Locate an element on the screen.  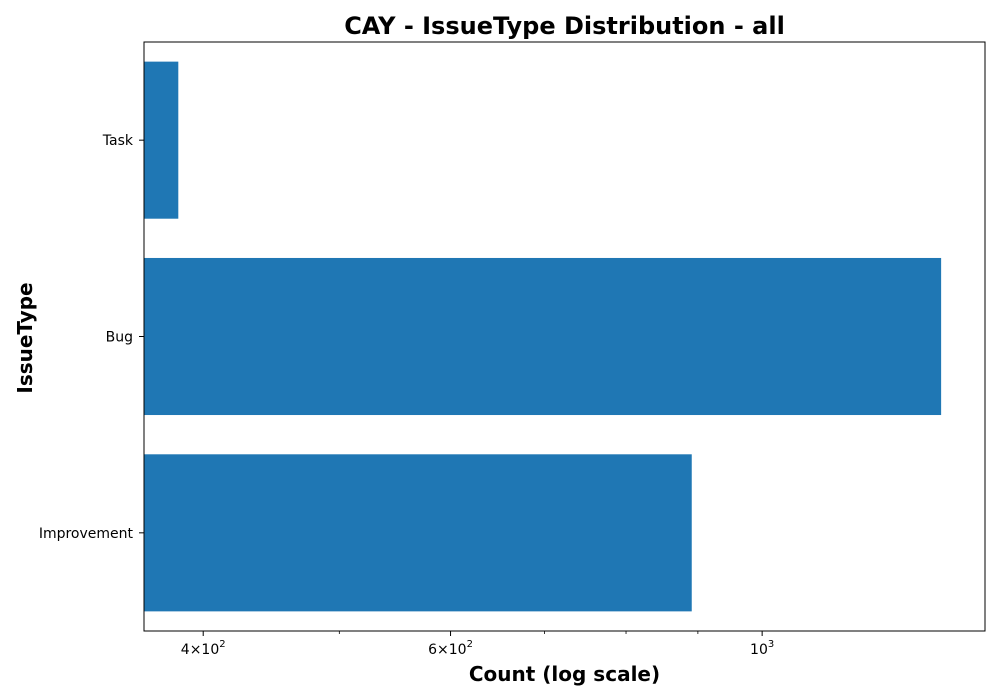
y-tick-label: Task is located at coordinates (118, 141).